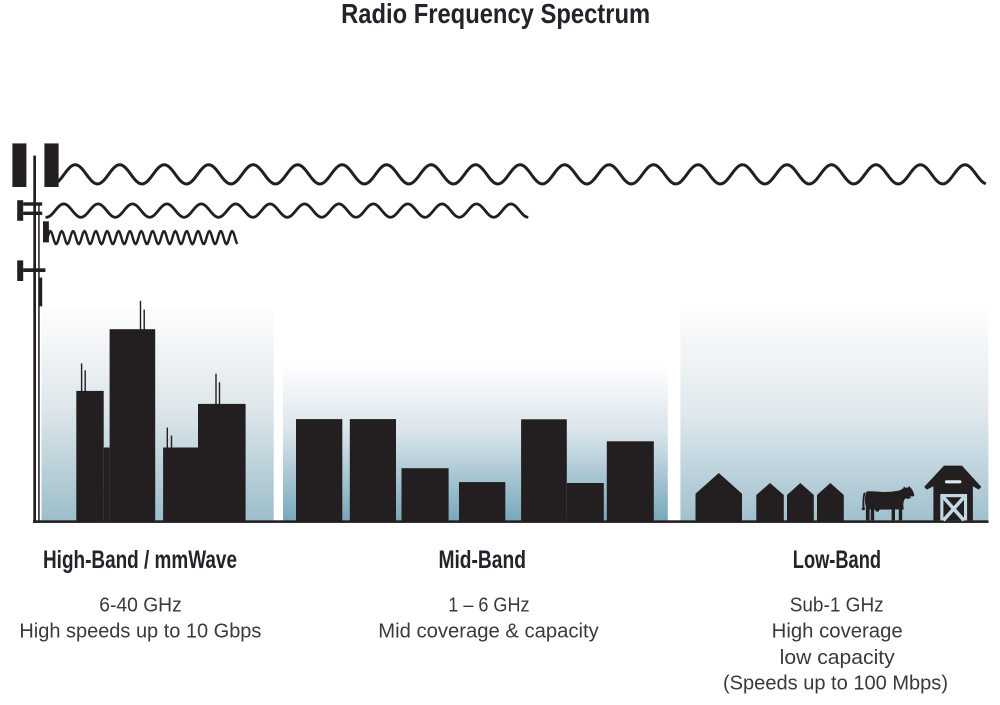  Describe the element at coordinates (837, 606) in the screenshot. I see `svg-text: Sub-1 GHz` at that location.